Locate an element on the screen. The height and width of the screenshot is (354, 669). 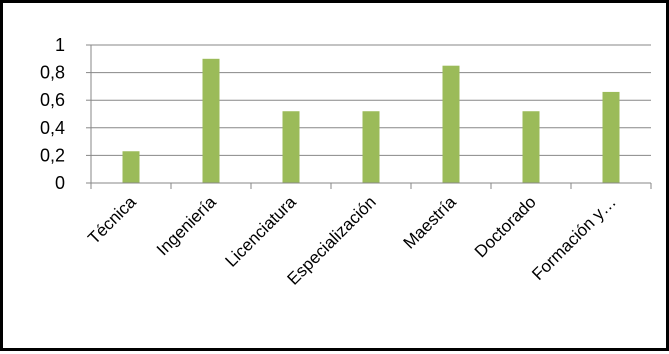
y-tick-label: 0,4 is located at coordinates (52, 128).